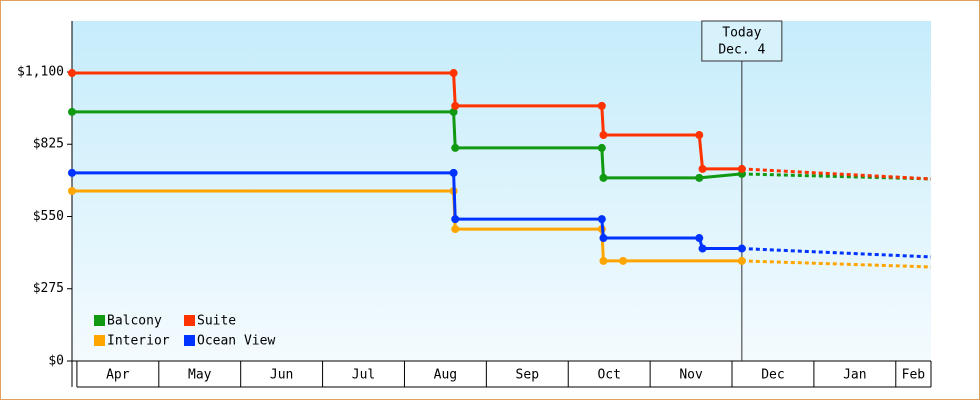 This screenshot has width=980, height=400. Describe the element at coordinates (741, 33) in the screenshot. I see `today-label: Today` at that location.